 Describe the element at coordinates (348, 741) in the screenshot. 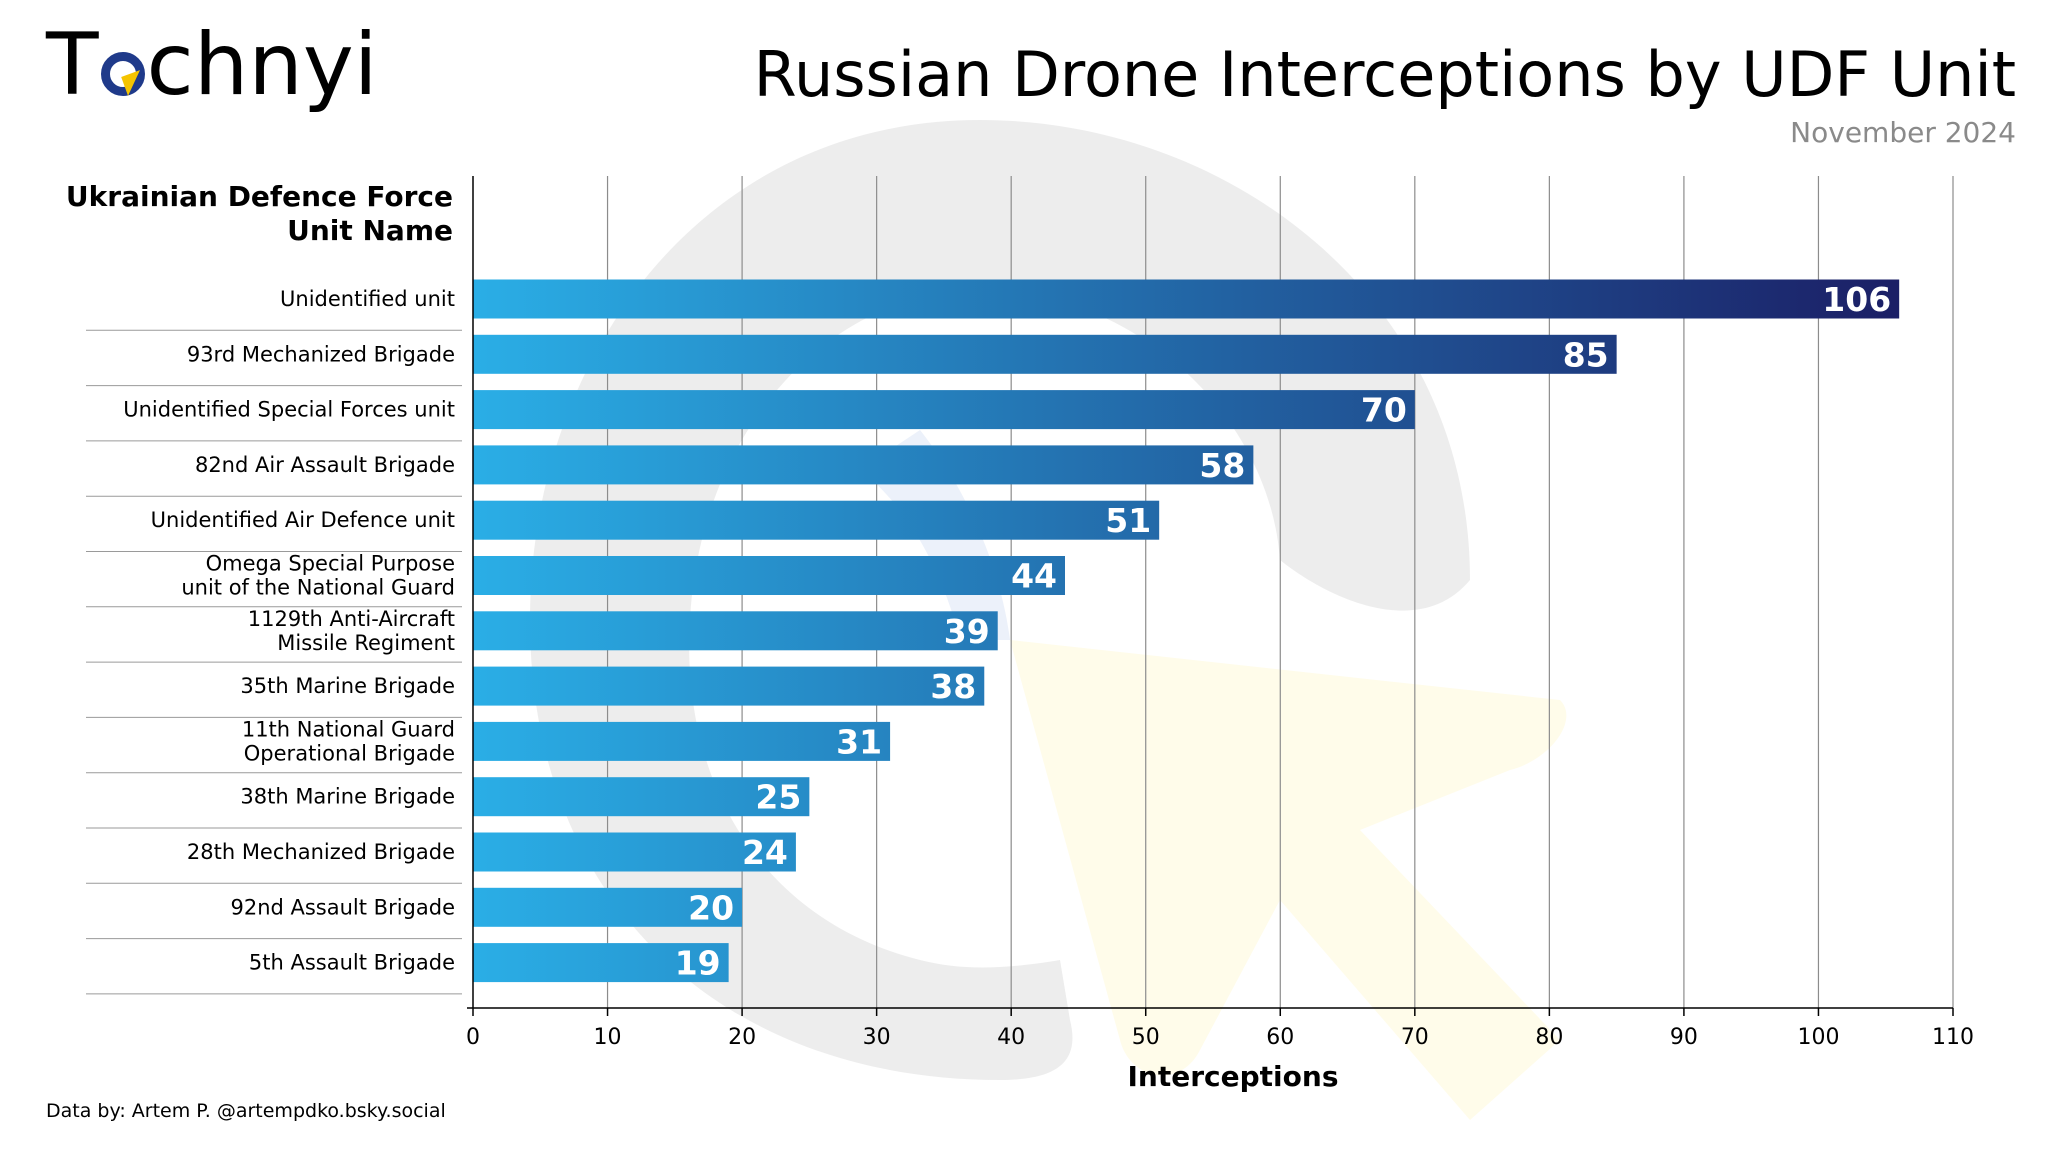

I see `category-label: 11th National Guard Operational Brigade` at that location.